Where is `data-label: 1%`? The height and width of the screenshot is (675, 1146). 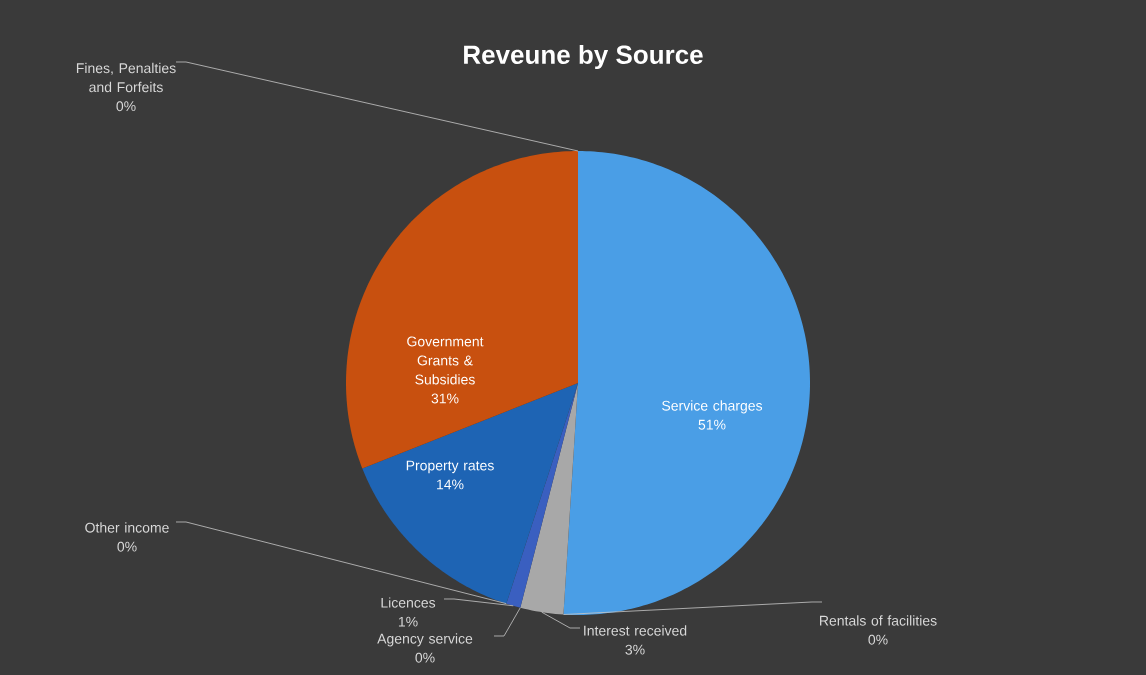 data-label: 1% is located at coordinates (408, 621).